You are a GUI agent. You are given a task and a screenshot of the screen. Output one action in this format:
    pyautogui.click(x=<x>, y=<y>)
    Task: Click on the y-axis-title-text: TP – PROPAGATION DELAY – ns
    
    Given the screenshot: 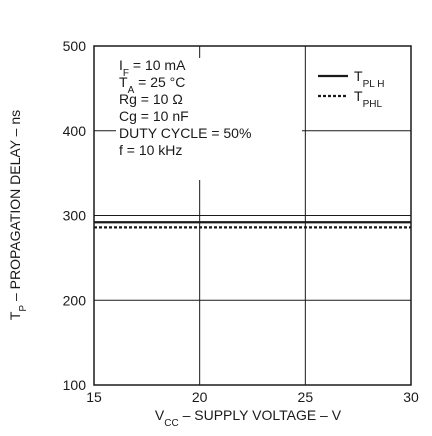 What is the action you would take?
    pyautogui.click(x=18, y=215)
    